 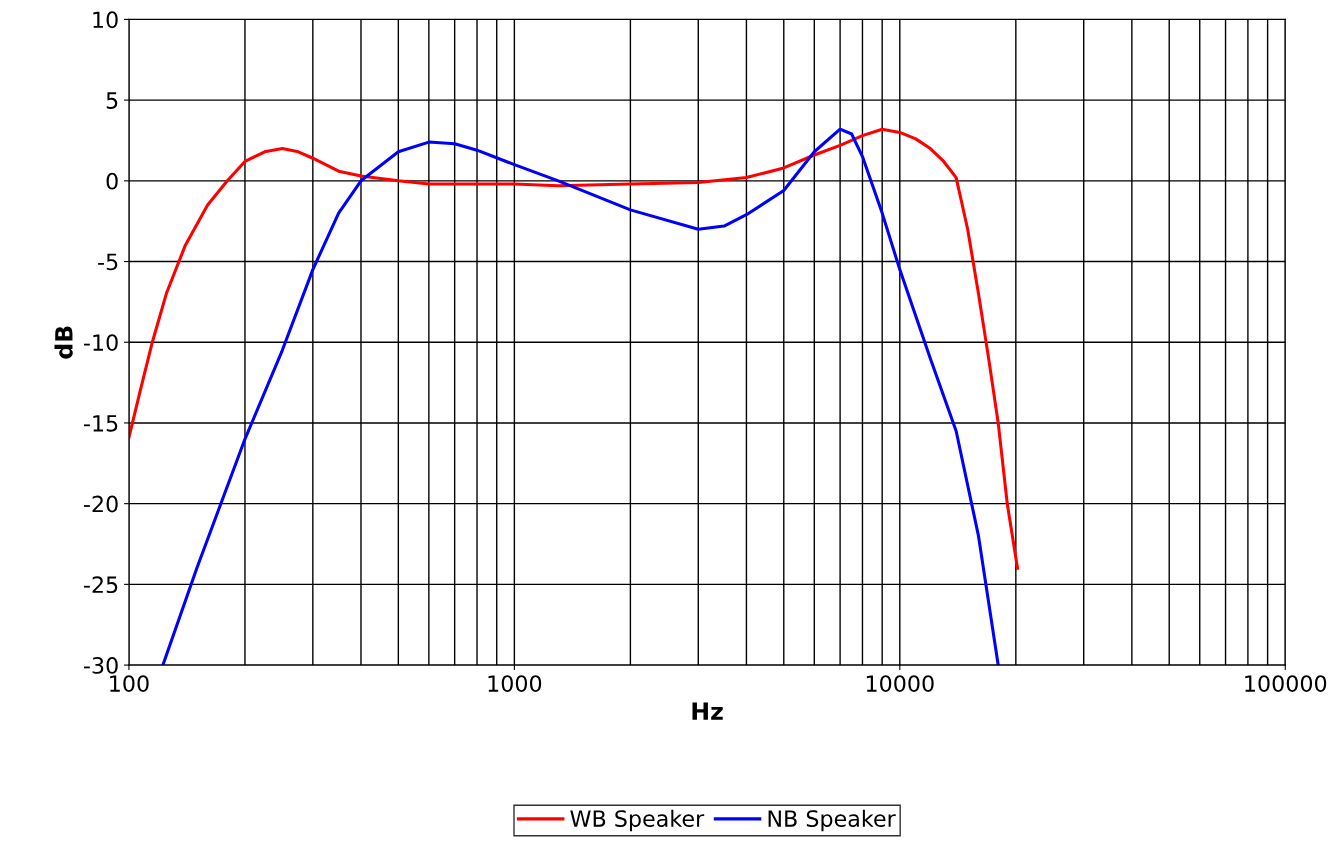 I want to click on y-tick-label: -20, so click(x=101, y=504).